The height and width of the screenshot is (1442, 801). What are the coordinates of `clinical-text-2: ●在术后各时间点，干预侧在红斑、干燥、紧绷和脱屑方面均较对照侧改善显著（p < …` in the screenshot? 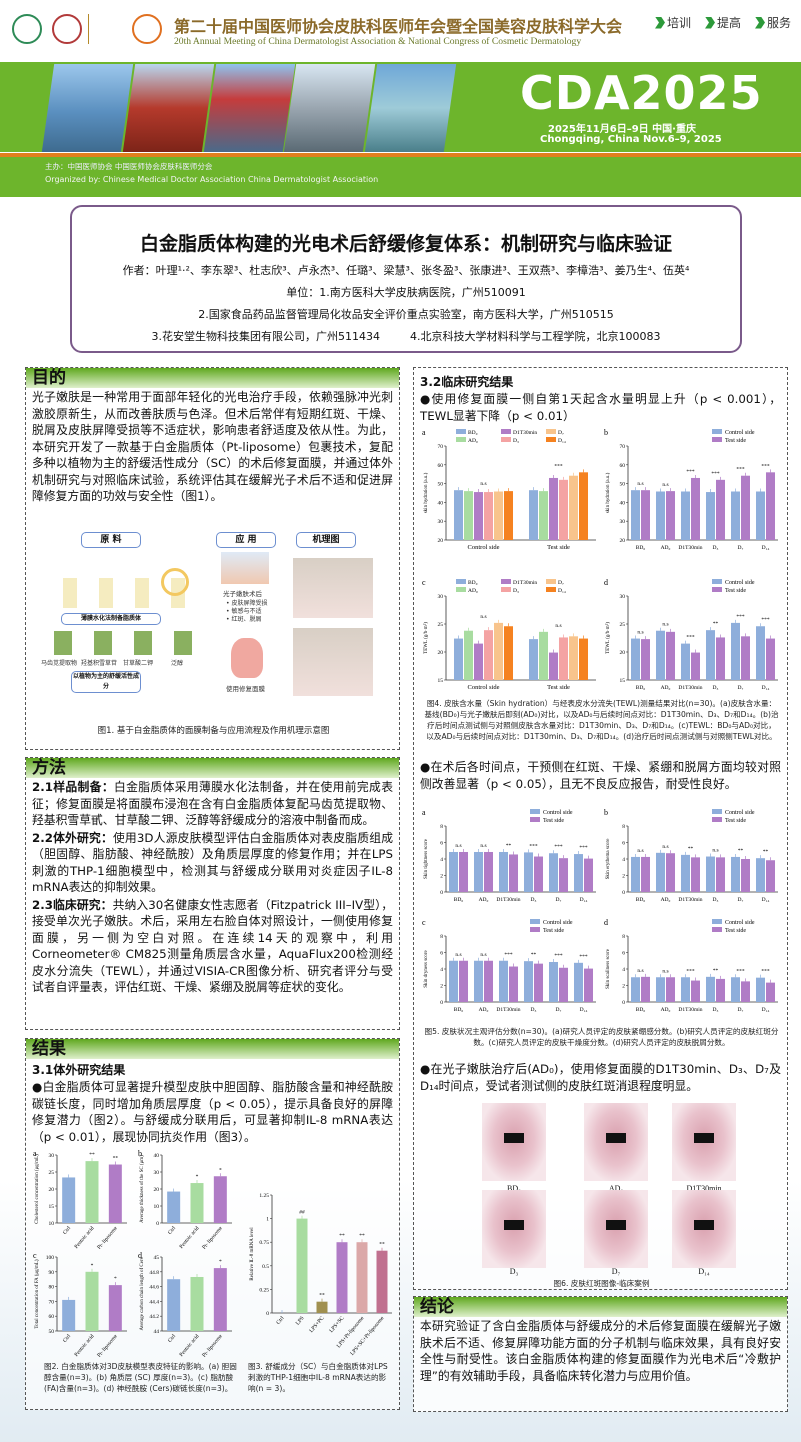 It's located at (600, 775).